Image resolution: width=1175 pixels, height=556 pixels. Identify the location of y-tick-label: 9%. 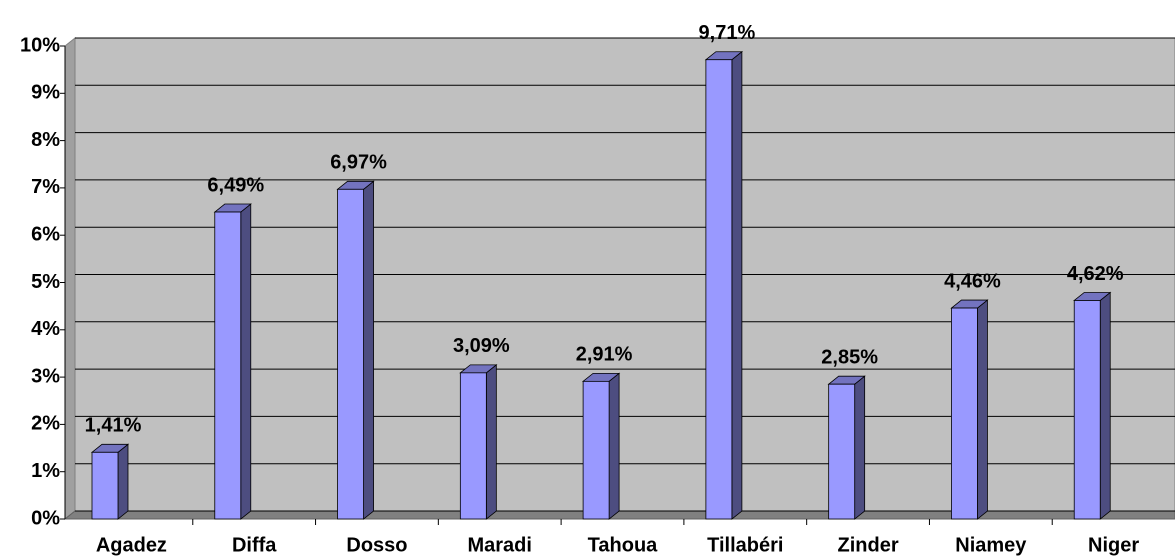
(45, 93).